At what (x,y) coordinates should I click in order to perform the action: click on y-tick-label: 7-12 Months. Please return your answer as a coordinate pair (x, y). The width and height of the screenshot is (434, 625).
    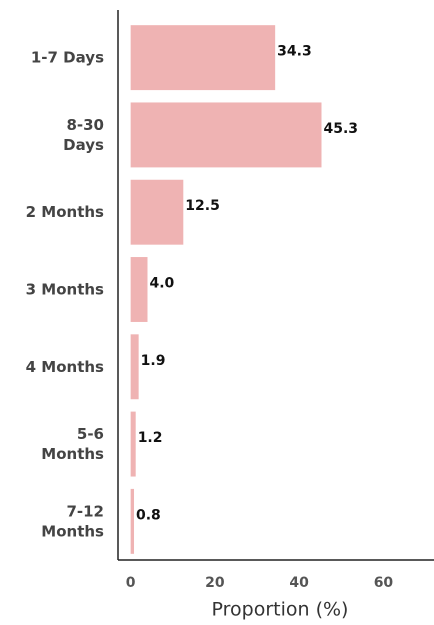
    Looking at the image, I should click on (72, 521).